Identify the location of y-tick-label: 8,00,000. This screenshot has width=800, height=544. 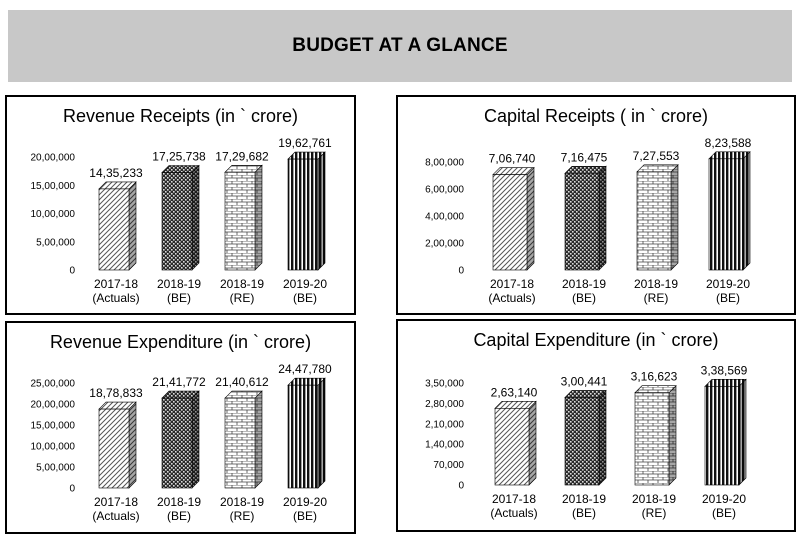
(444, 163).